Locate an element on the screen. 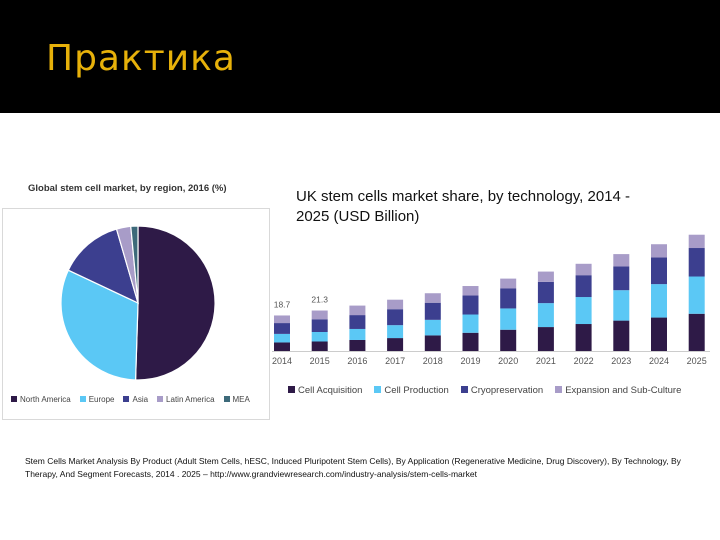 The height and width of the screenshot is (540, 720). legend-label: Europe is located at coordinates (101, 399).